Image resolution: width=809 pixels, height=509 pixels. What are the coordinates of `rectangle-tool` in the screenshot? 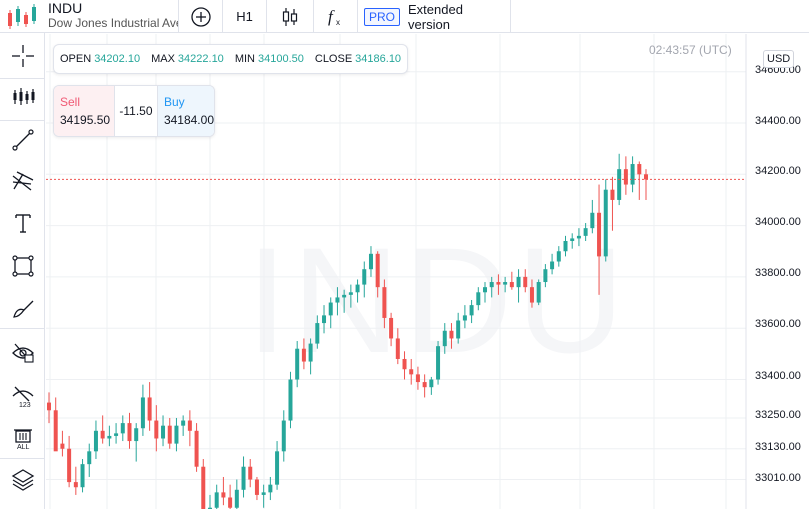 It's located at (22, 266).